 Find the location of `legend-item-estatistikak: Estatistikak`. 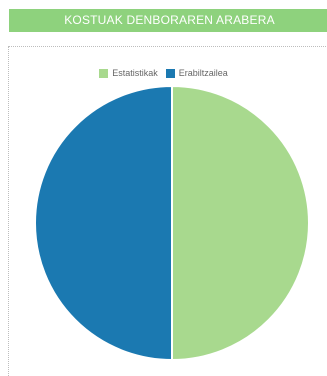

legend-item-estatistikak: Estatistikak is located at coordinates (128, 73).